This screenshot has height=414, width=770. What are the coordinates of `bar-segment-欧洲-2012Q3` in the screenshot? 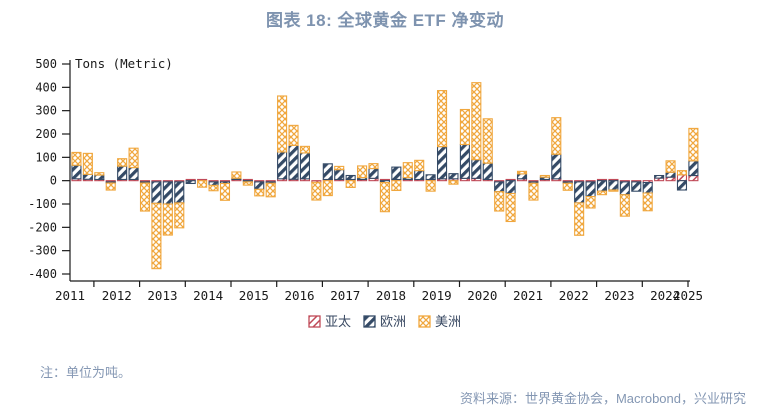 It's located at (122, 173).